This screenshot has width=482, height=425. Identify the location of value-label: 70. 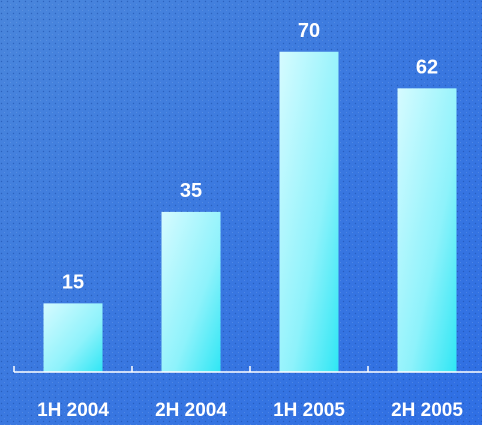
(309, 31).